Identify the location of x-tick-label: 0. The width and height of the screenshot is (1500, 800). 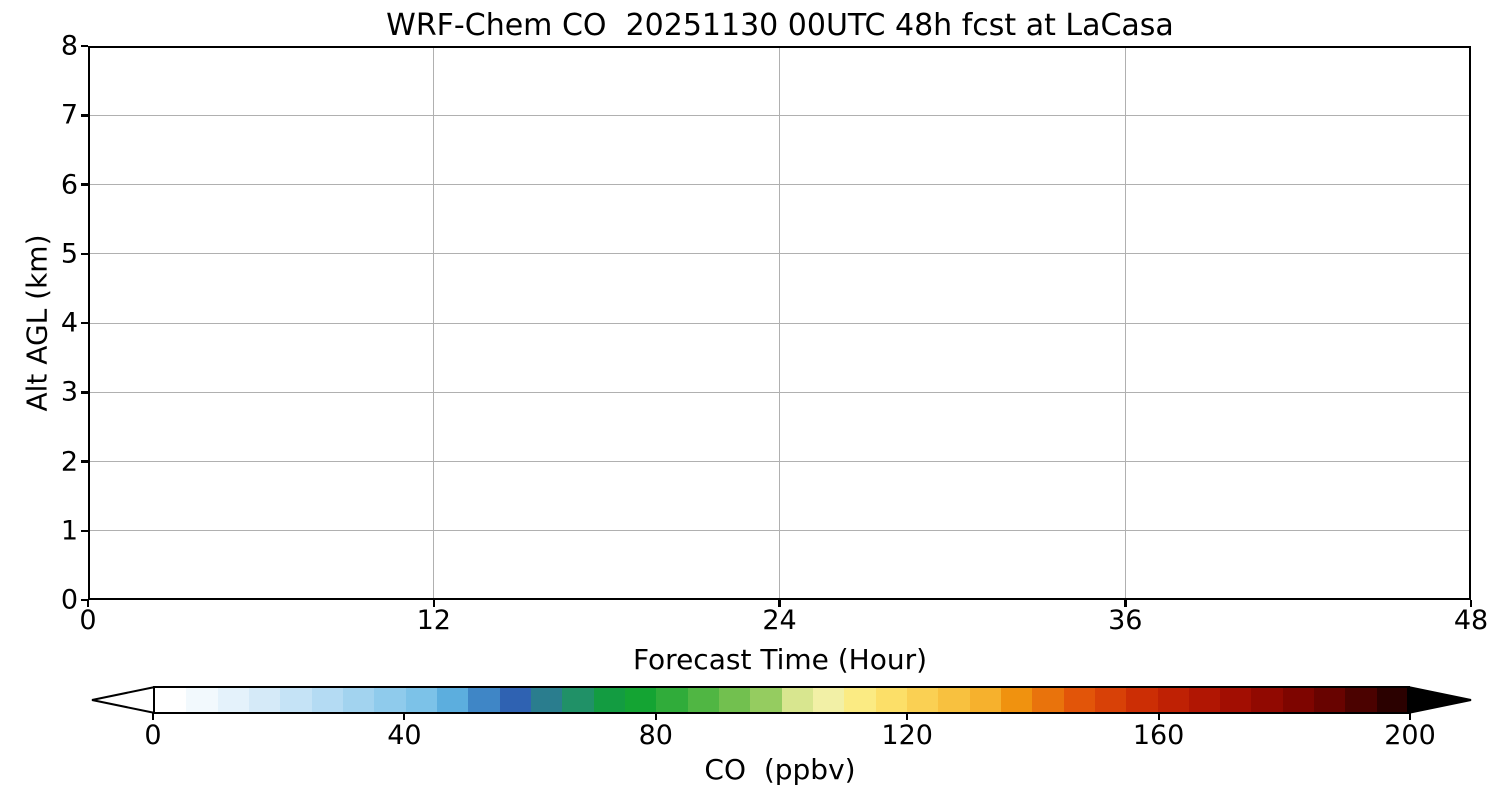
(88, 620).